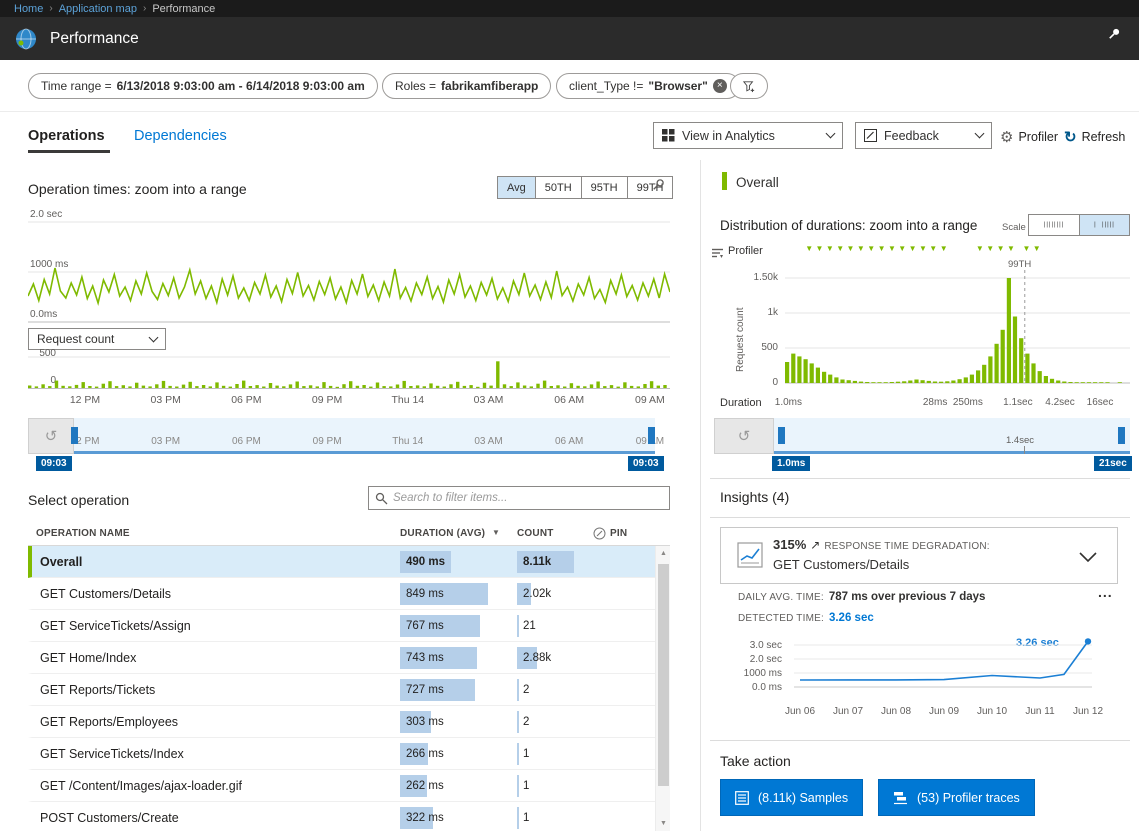 Image resolution: width=1139 pixels, height=831 pixels. What do you see at coordinates (85, 400) in the screenshot?
I see `time-axis-label: 12 PM` at bounding box center [85, 400].